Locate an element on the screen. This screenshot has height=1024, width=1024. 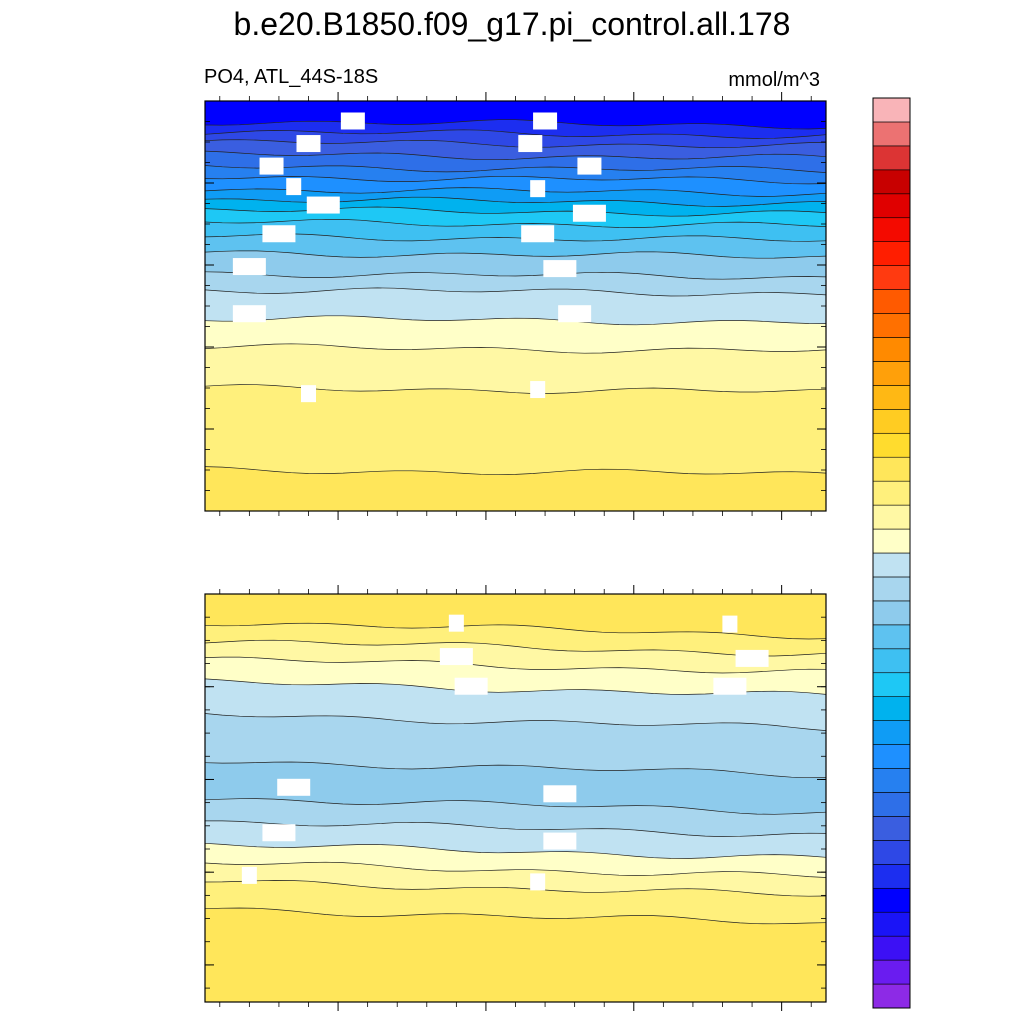
colorbar is located at coordinates (891, 553).